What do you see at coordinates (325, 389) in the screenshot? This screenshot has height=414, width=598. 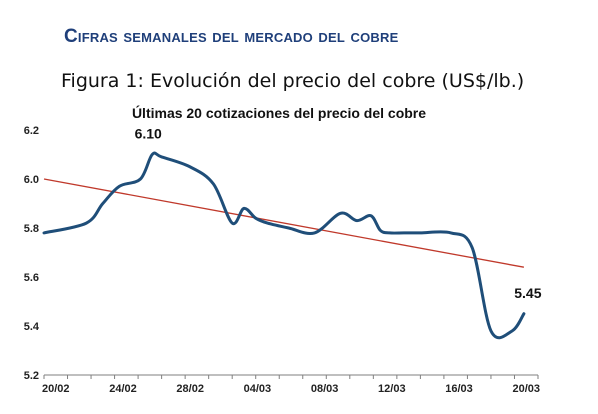 I see `x-tick-label: 08/03` at bounding box center [325, 389].